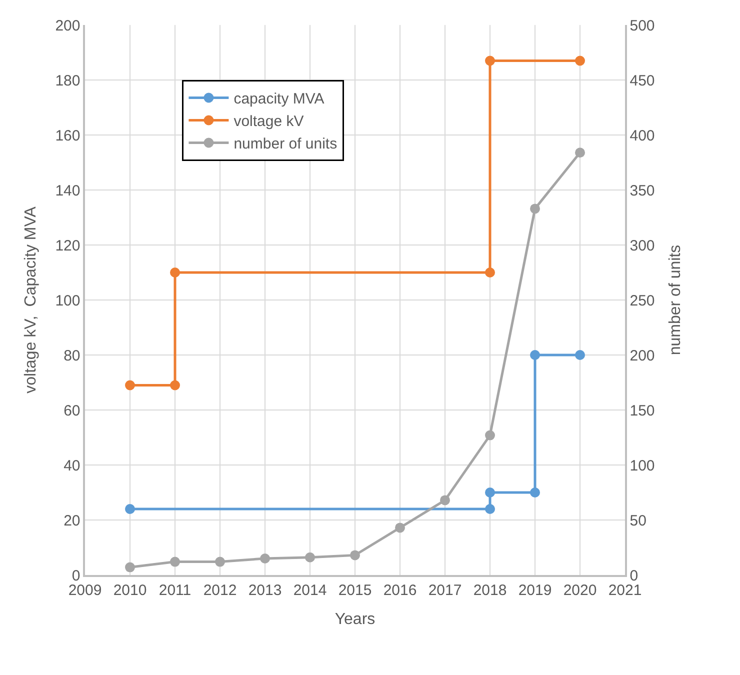  I want to click on legend-label: number of units, so click(286, 144).